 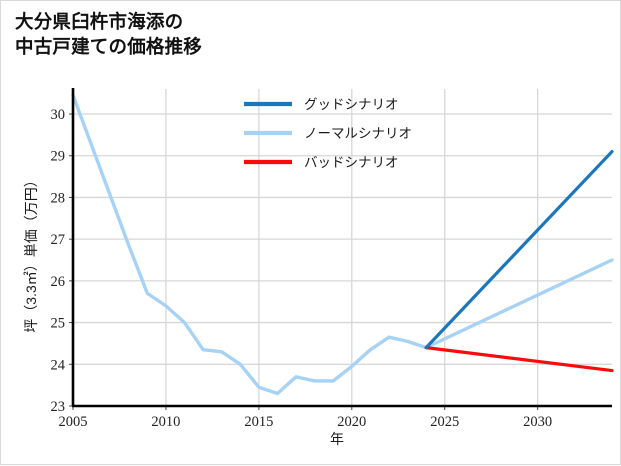 What do you see at coordinates (62, 261) in the screenshot?
I see `y-axis-ticks: 23 24 25 26 27 28 29 30` at bounding box center [62, 261].